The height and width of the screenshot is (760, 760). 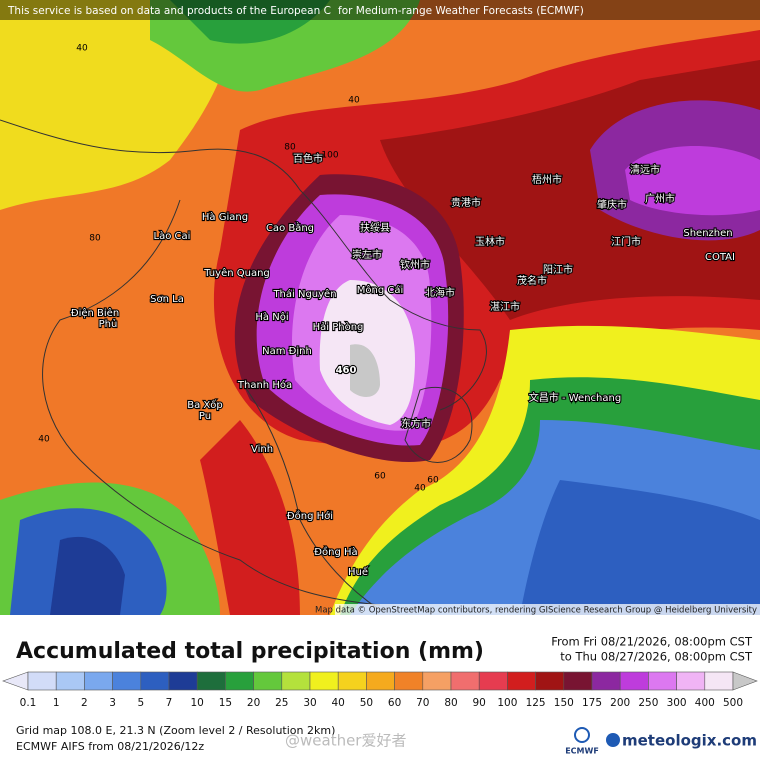 What do you see at coordinates (422, 703) in the screenshot?
I see `scale-label: 70` at bounding box center [422, 703].